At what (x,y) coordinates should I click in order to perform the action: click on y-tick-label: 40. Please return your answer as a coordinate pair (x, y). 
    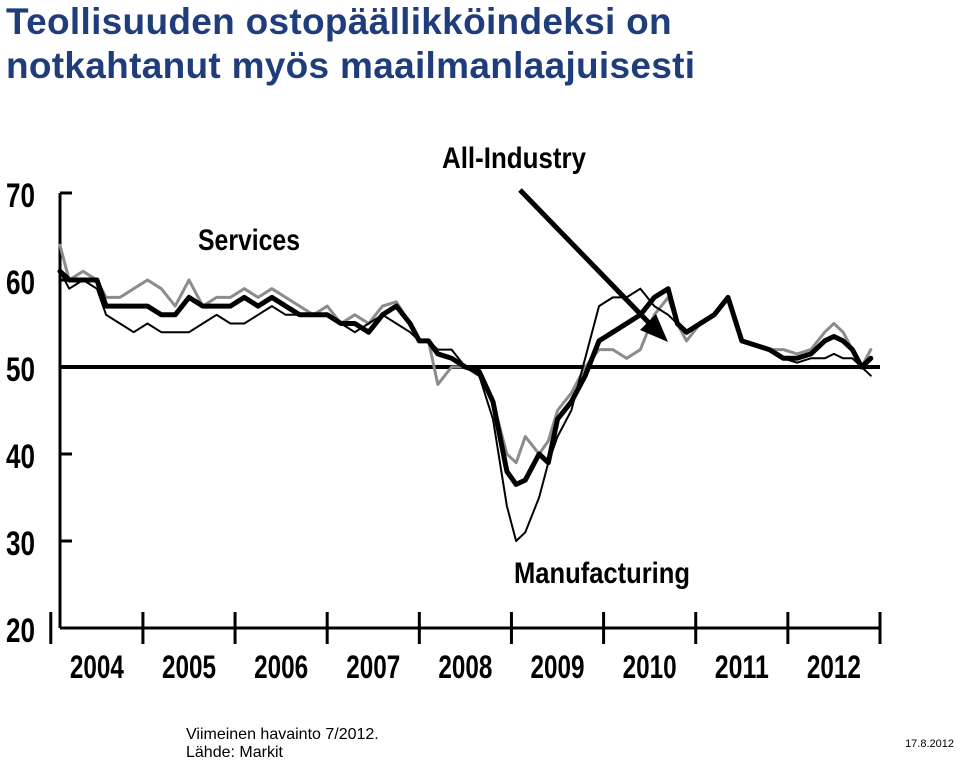
    Looking at the image, I should click on (20, 457).